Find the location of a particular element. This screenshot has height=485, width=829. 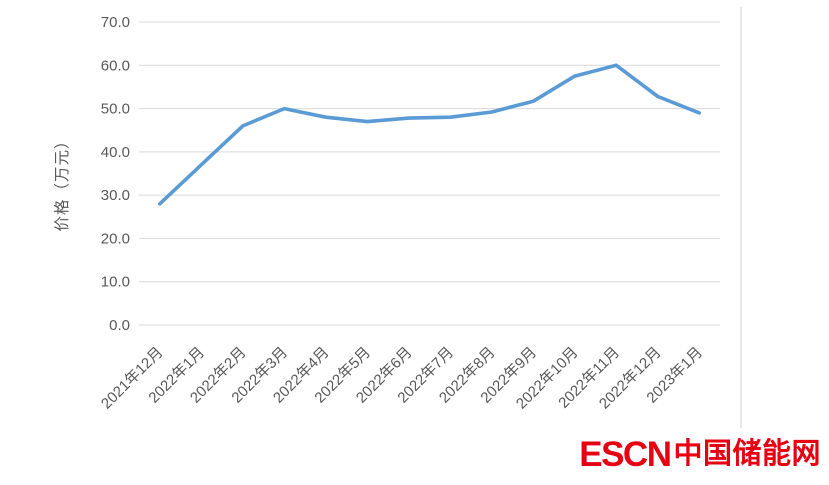

y-tick-label: 60.0 is located at coordinates (115, 65).